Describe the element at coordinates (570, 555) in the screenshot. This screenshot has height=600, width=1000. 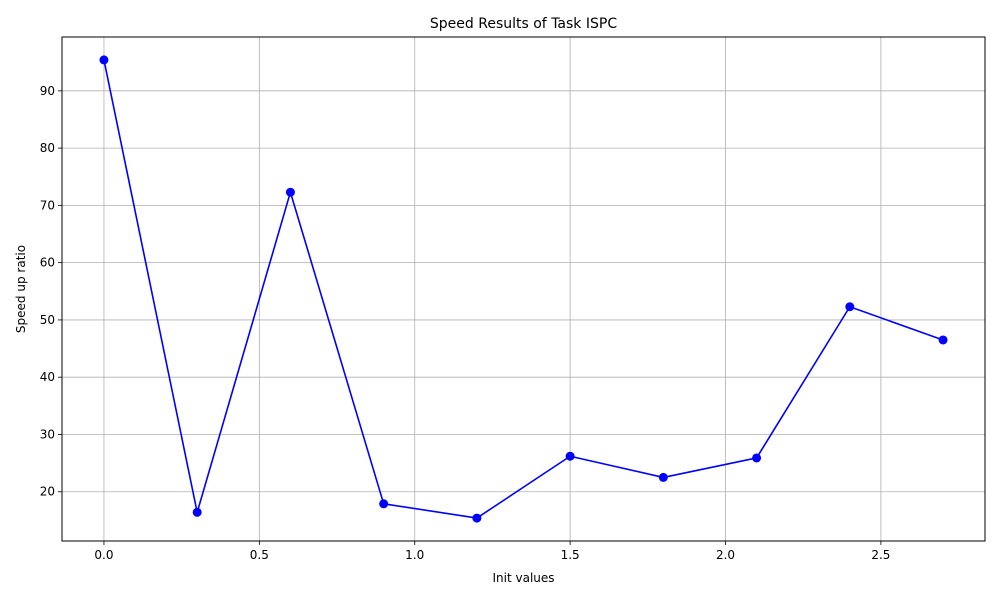
I see `x-tick-label: 1.5` at that location.